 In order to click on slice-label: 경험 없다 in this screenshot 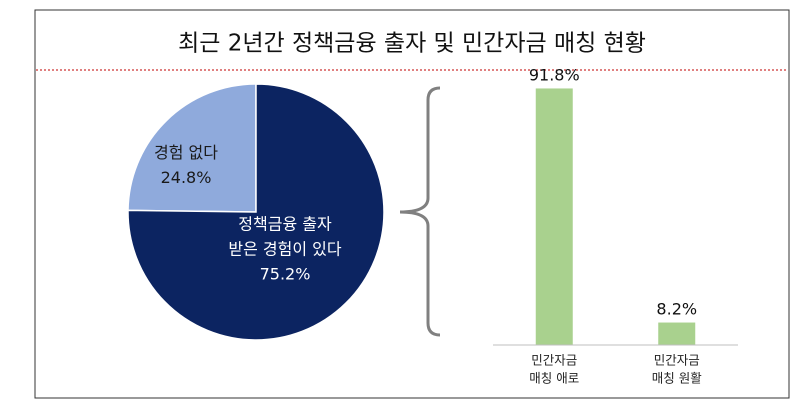, I will do `click(186, 152)`.